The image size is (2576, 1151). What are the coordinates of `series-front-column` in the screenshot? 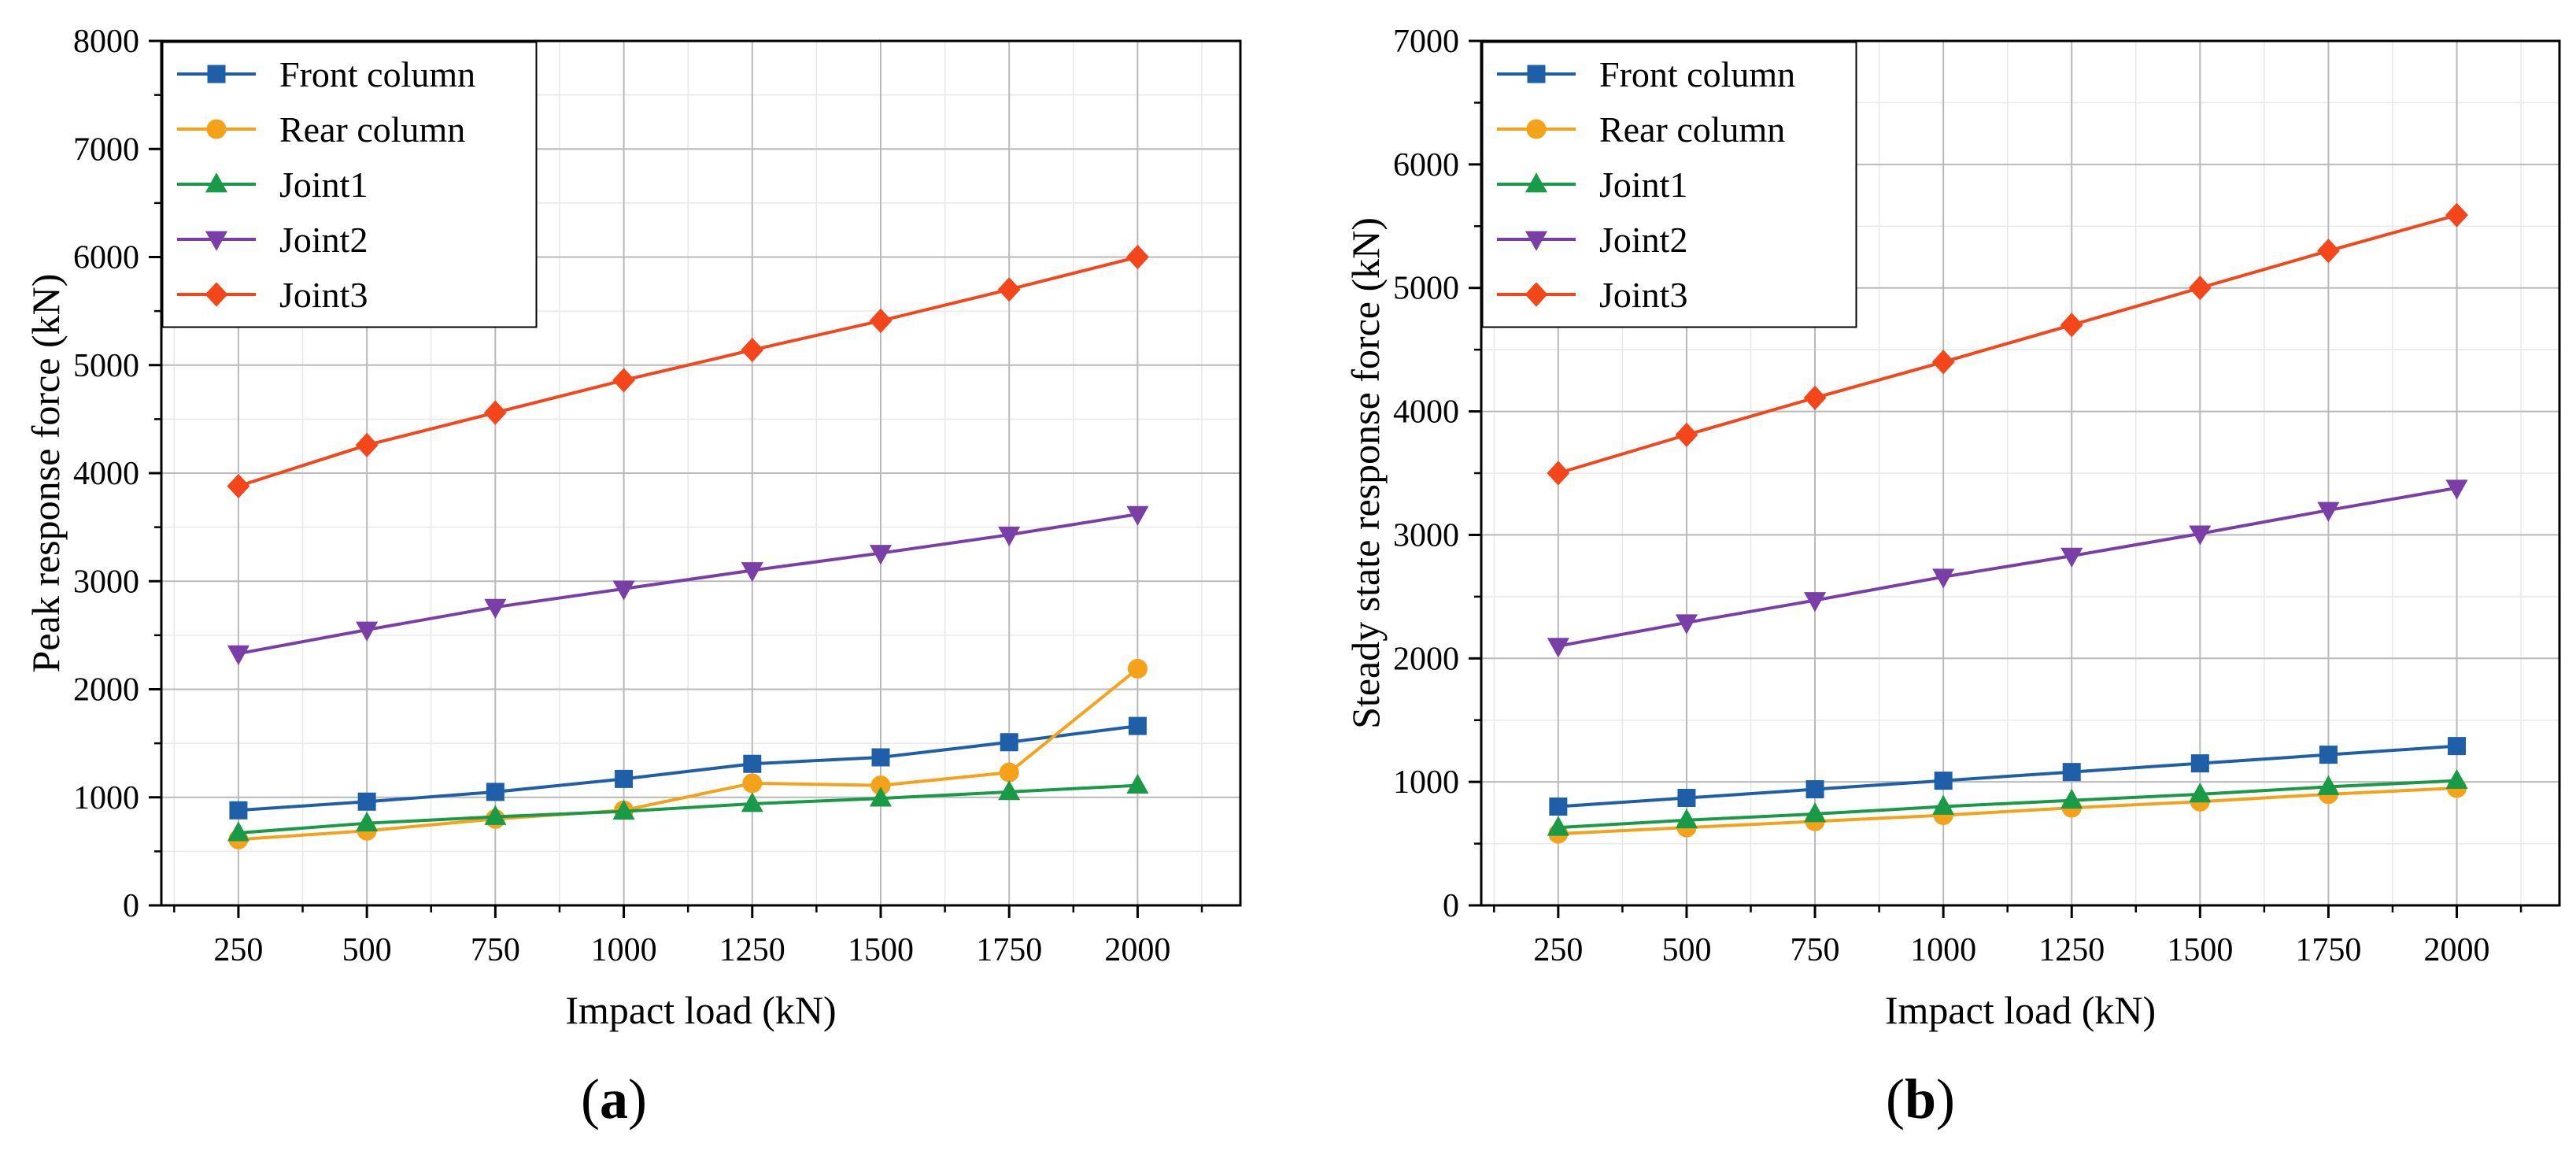 It's located at (688, 768).